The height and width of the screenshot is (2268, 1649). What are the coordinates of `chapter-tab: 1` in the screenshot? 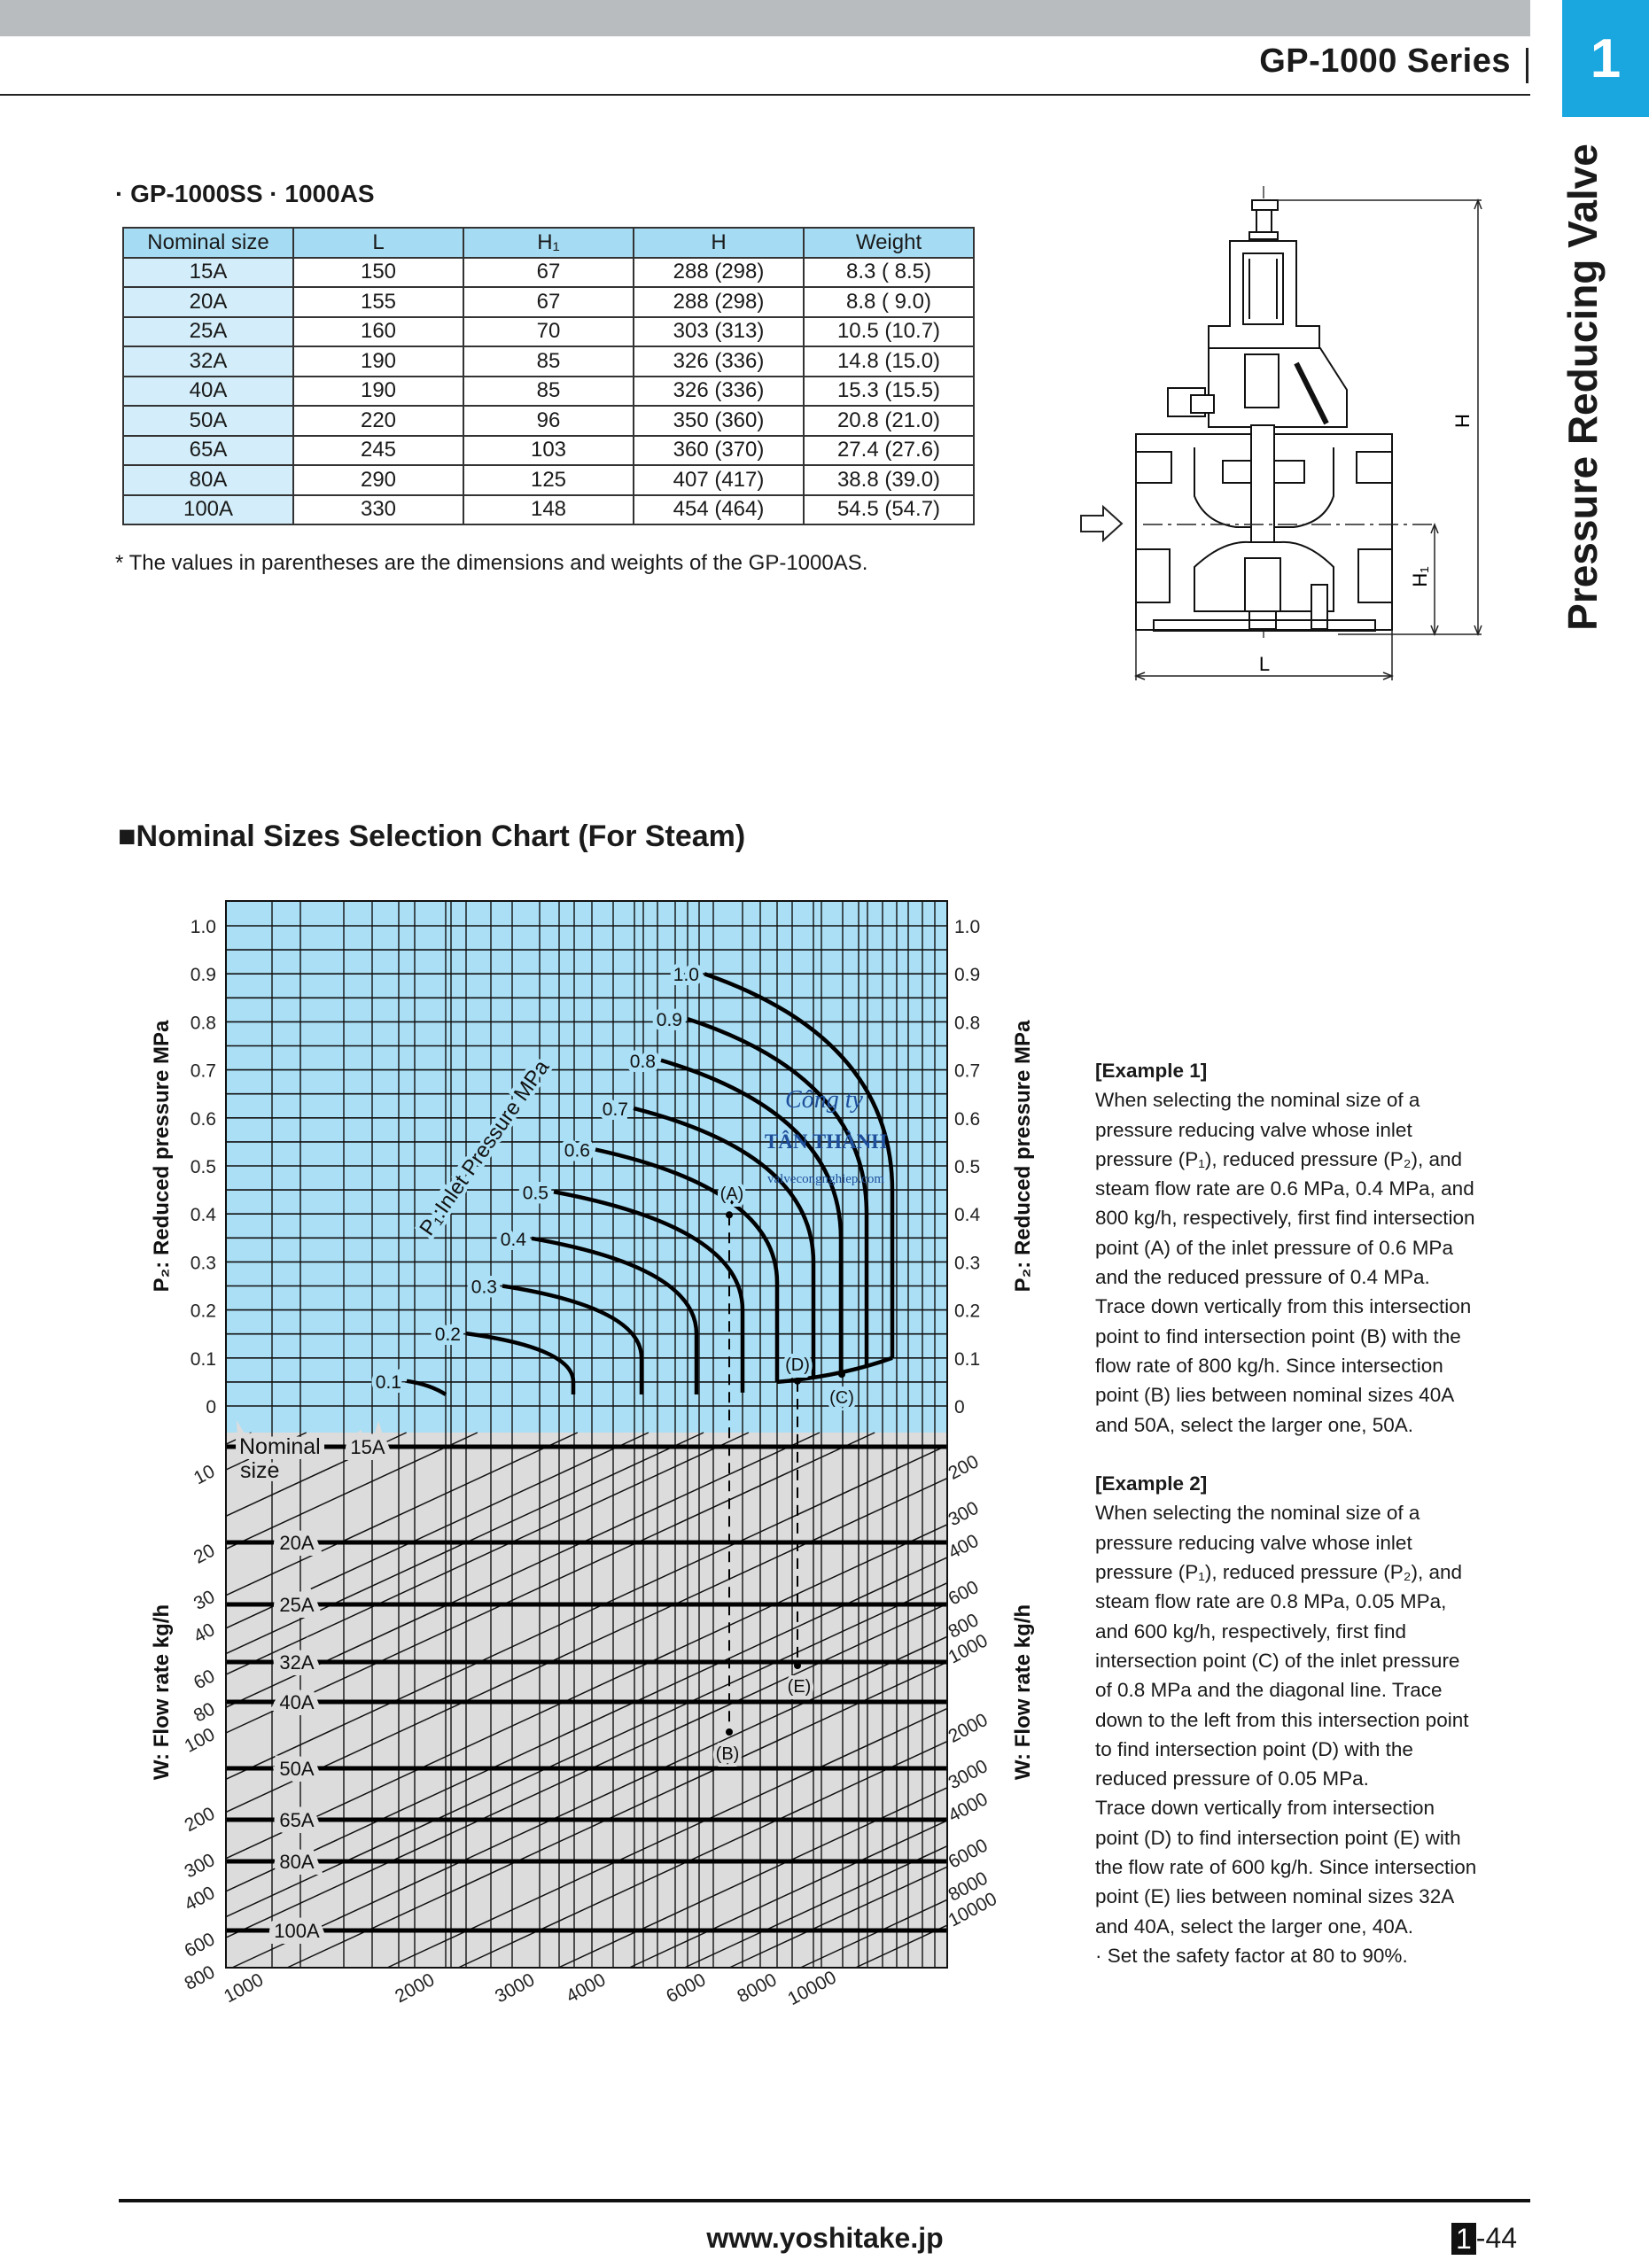 It's located at (1605, 58).